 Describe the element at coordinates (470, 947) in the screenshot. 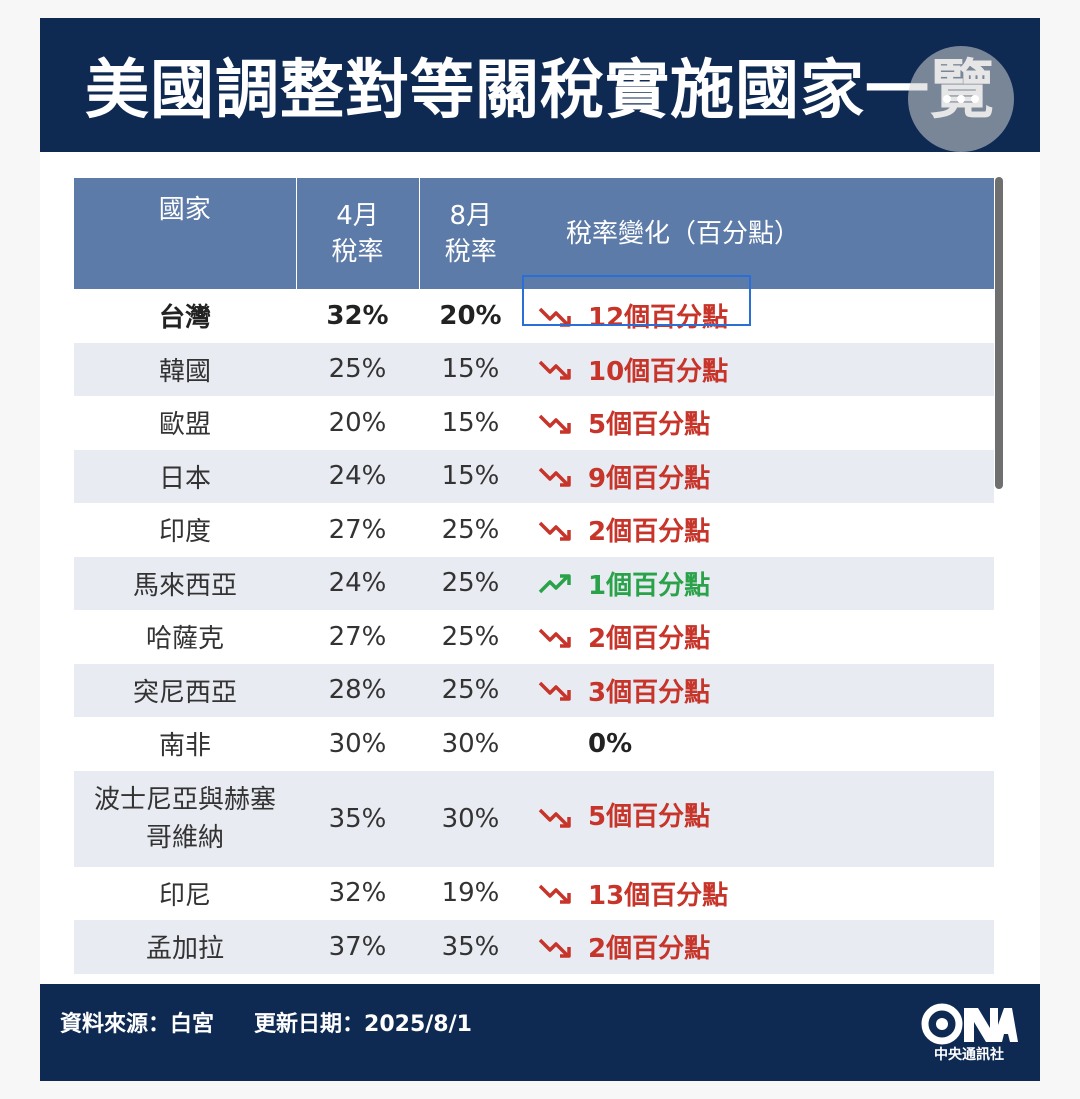

I see `august-rate-cell: 35%` at that location.